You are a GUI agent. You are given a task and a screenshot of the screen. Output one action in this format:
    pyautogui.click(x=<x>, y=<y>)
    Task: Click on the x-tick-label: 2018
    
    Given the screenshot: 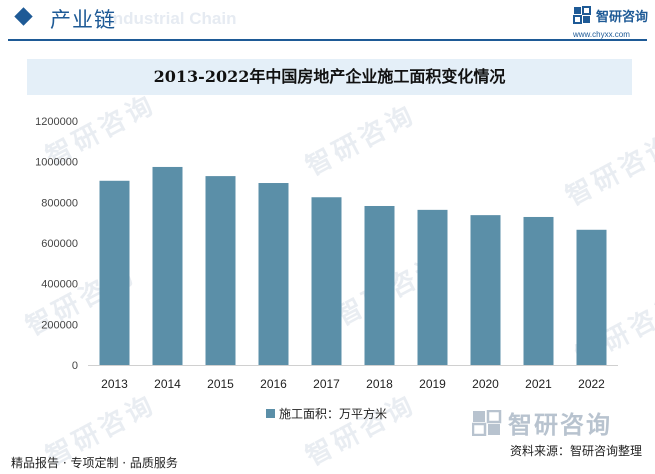 What is the action you would take?
    pyautogui.click(x=379, y=384)
    